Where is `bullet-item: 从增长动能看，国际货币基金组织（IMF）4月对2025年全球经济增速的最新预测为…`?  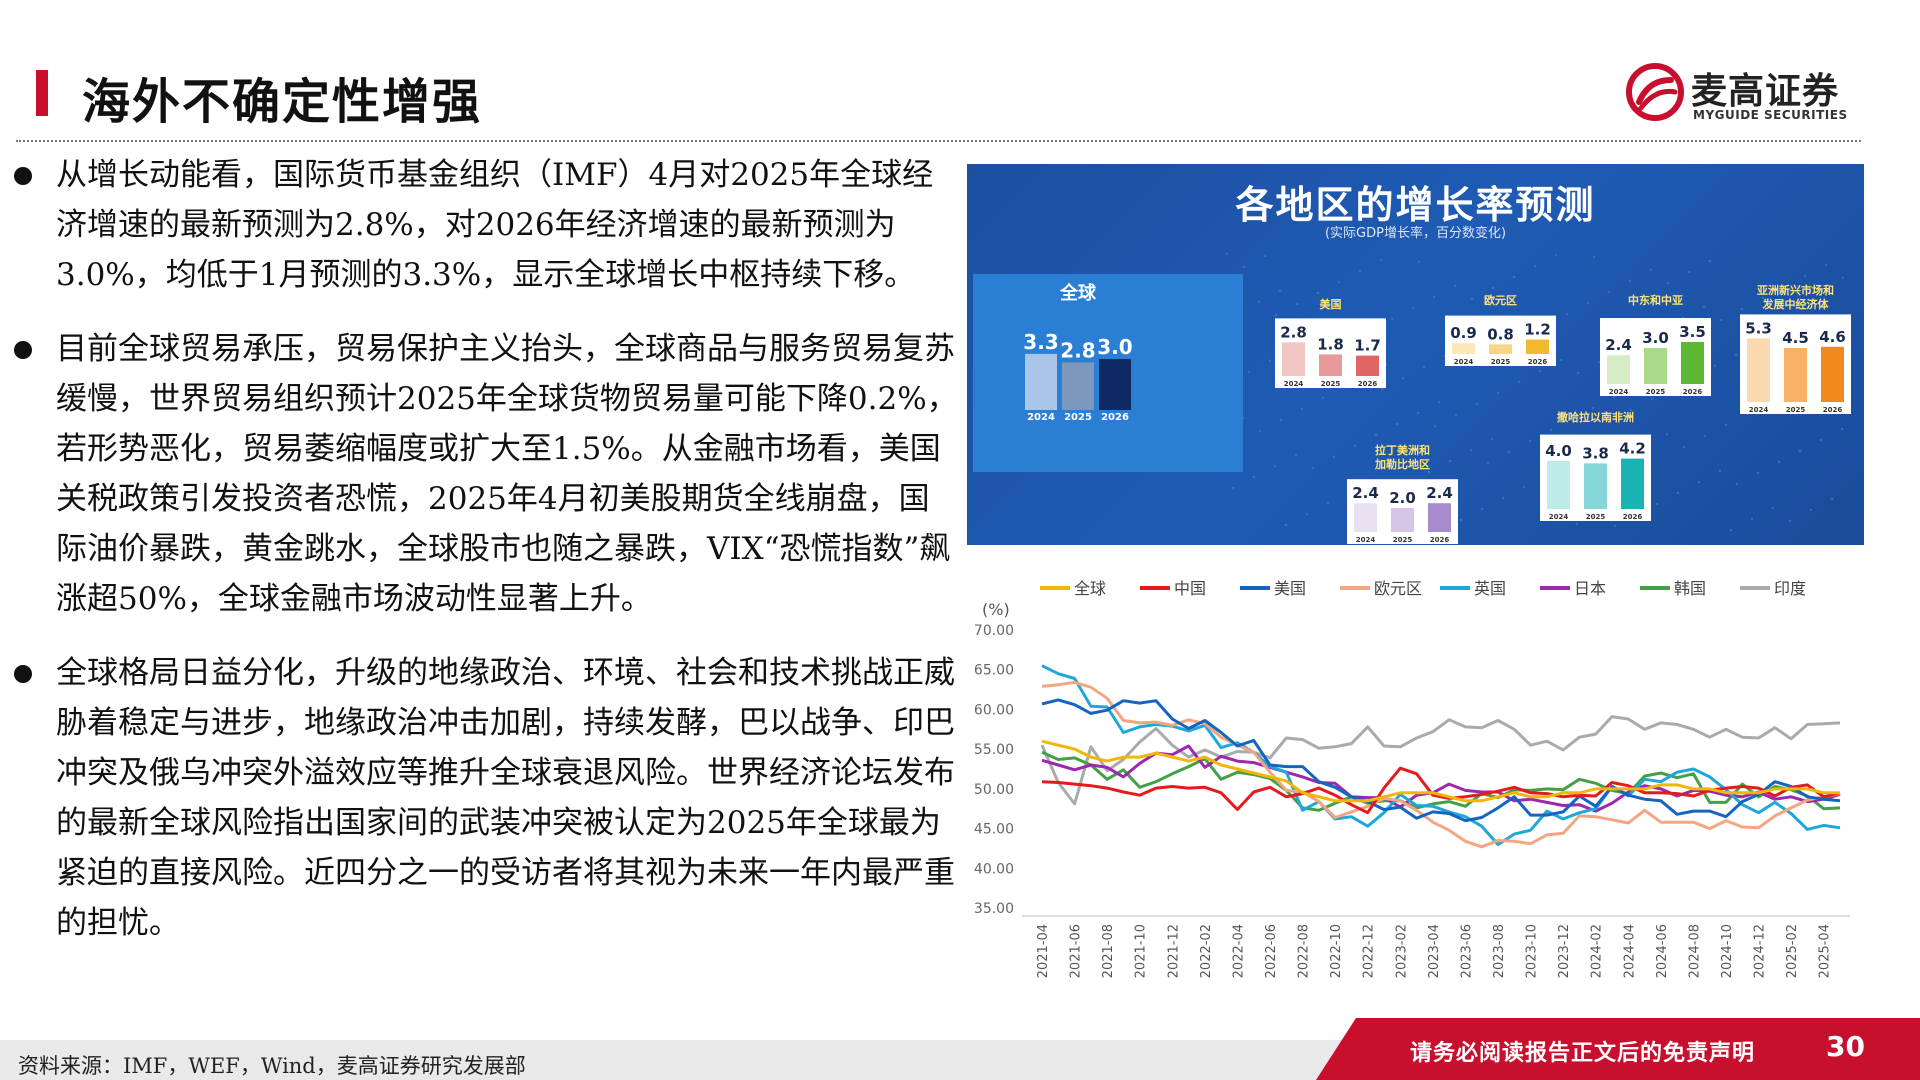
bullet-item: 从增长动能看，国际货币基金组织（IMF）4月对2025年全球经济增速的最新预测为… is located at coordinates (485, 225).